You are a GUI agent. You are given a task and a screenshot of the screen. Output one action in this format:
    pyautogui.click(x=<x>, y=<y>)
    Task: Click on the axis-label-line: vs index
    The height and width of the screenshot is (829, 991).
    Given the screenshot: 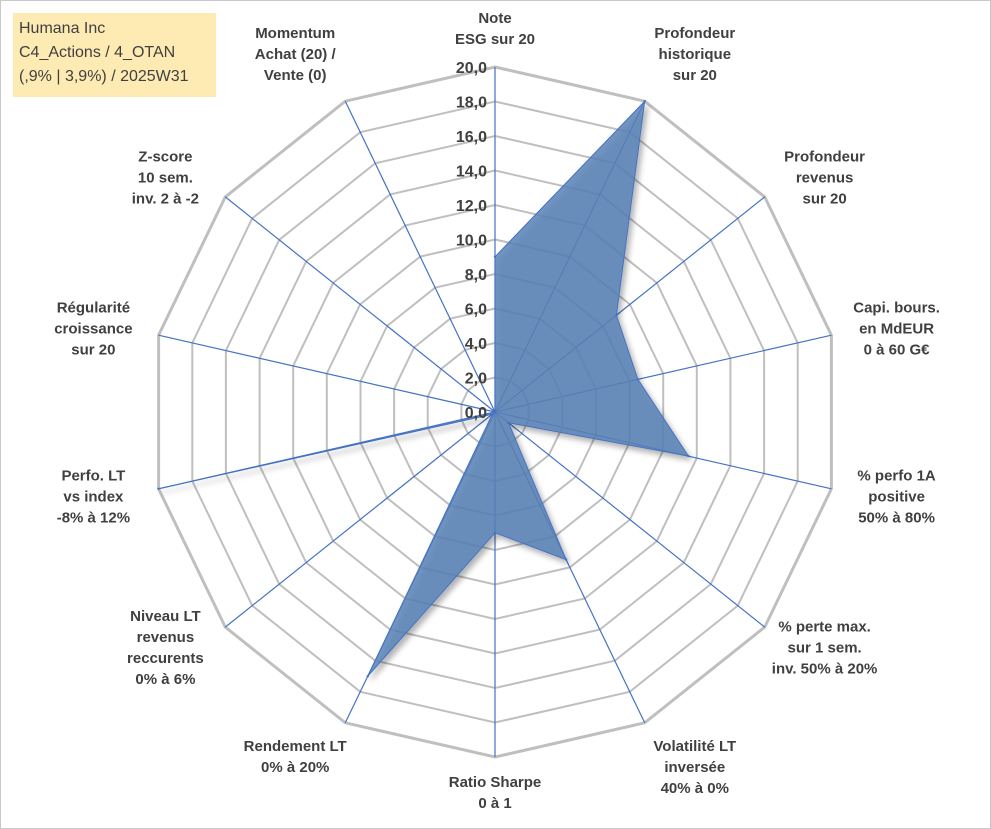 What is the action you would take?
    pyautogui.click(x=93, y=496)
    